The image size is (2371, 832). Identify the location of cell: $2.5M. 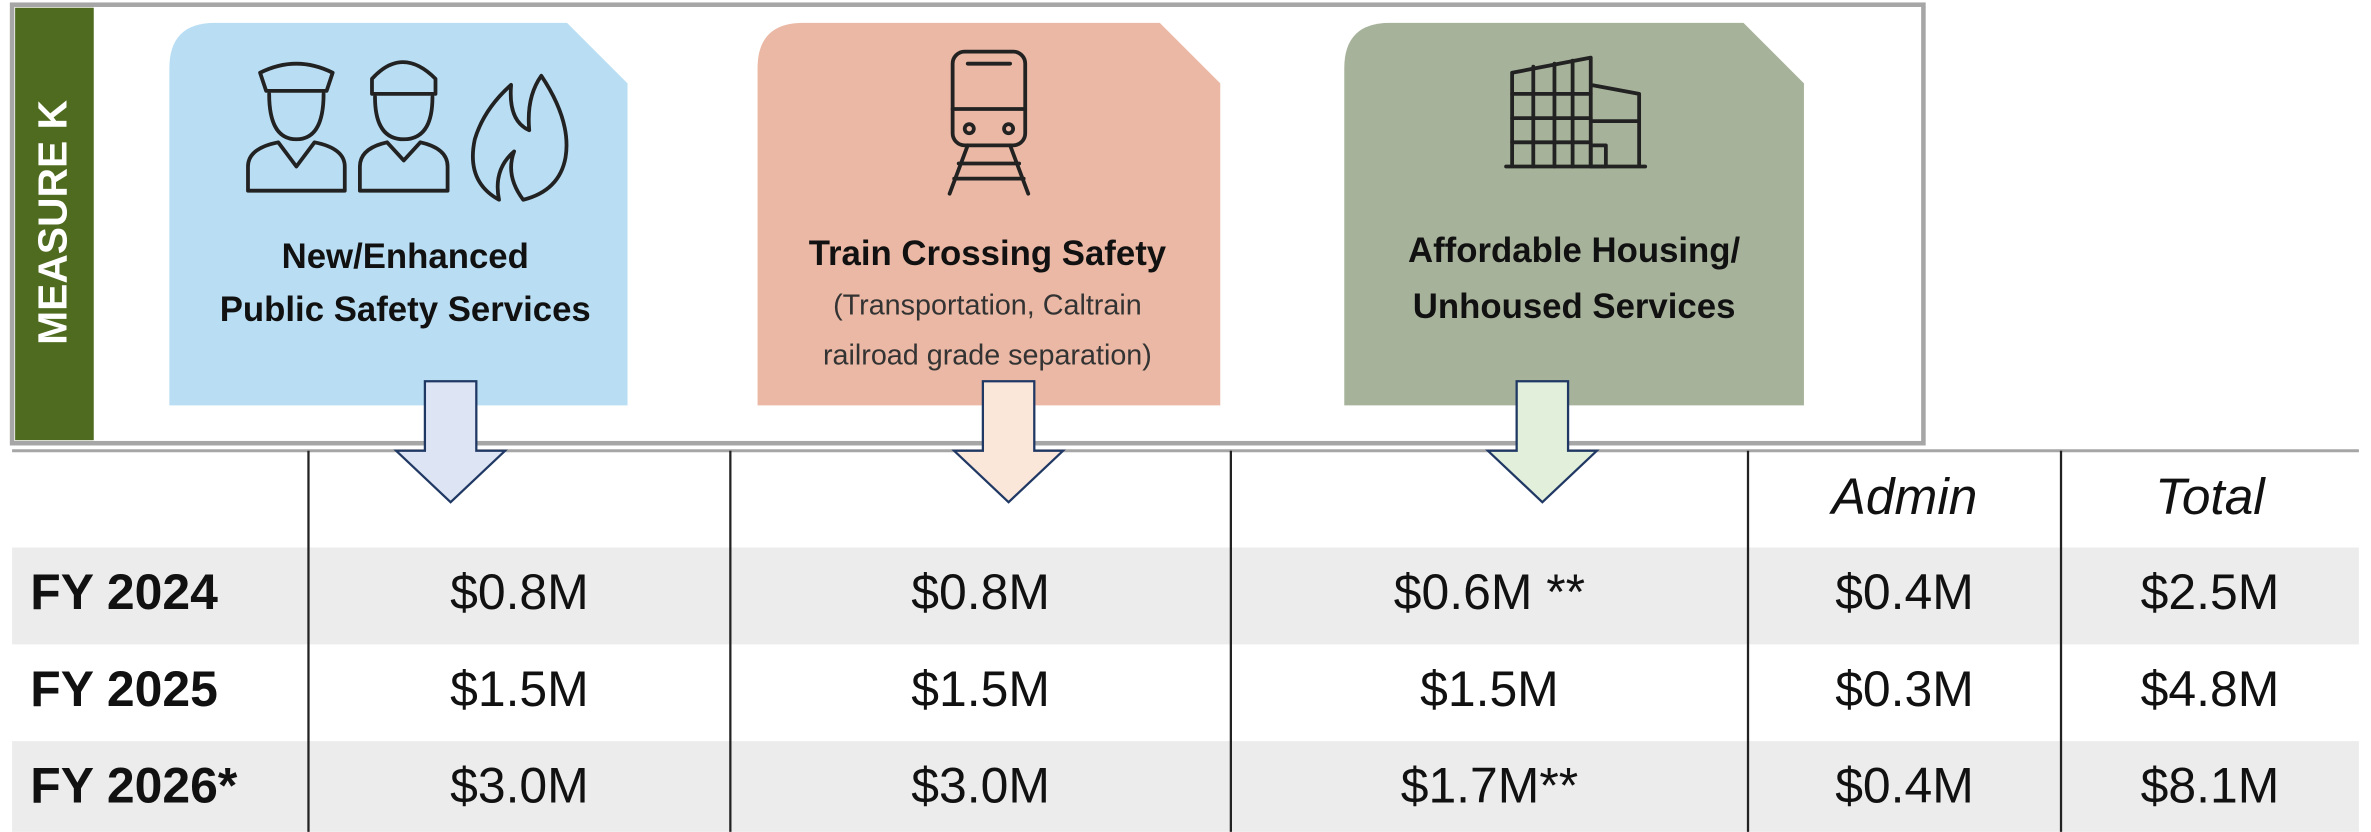
(2210, 592).